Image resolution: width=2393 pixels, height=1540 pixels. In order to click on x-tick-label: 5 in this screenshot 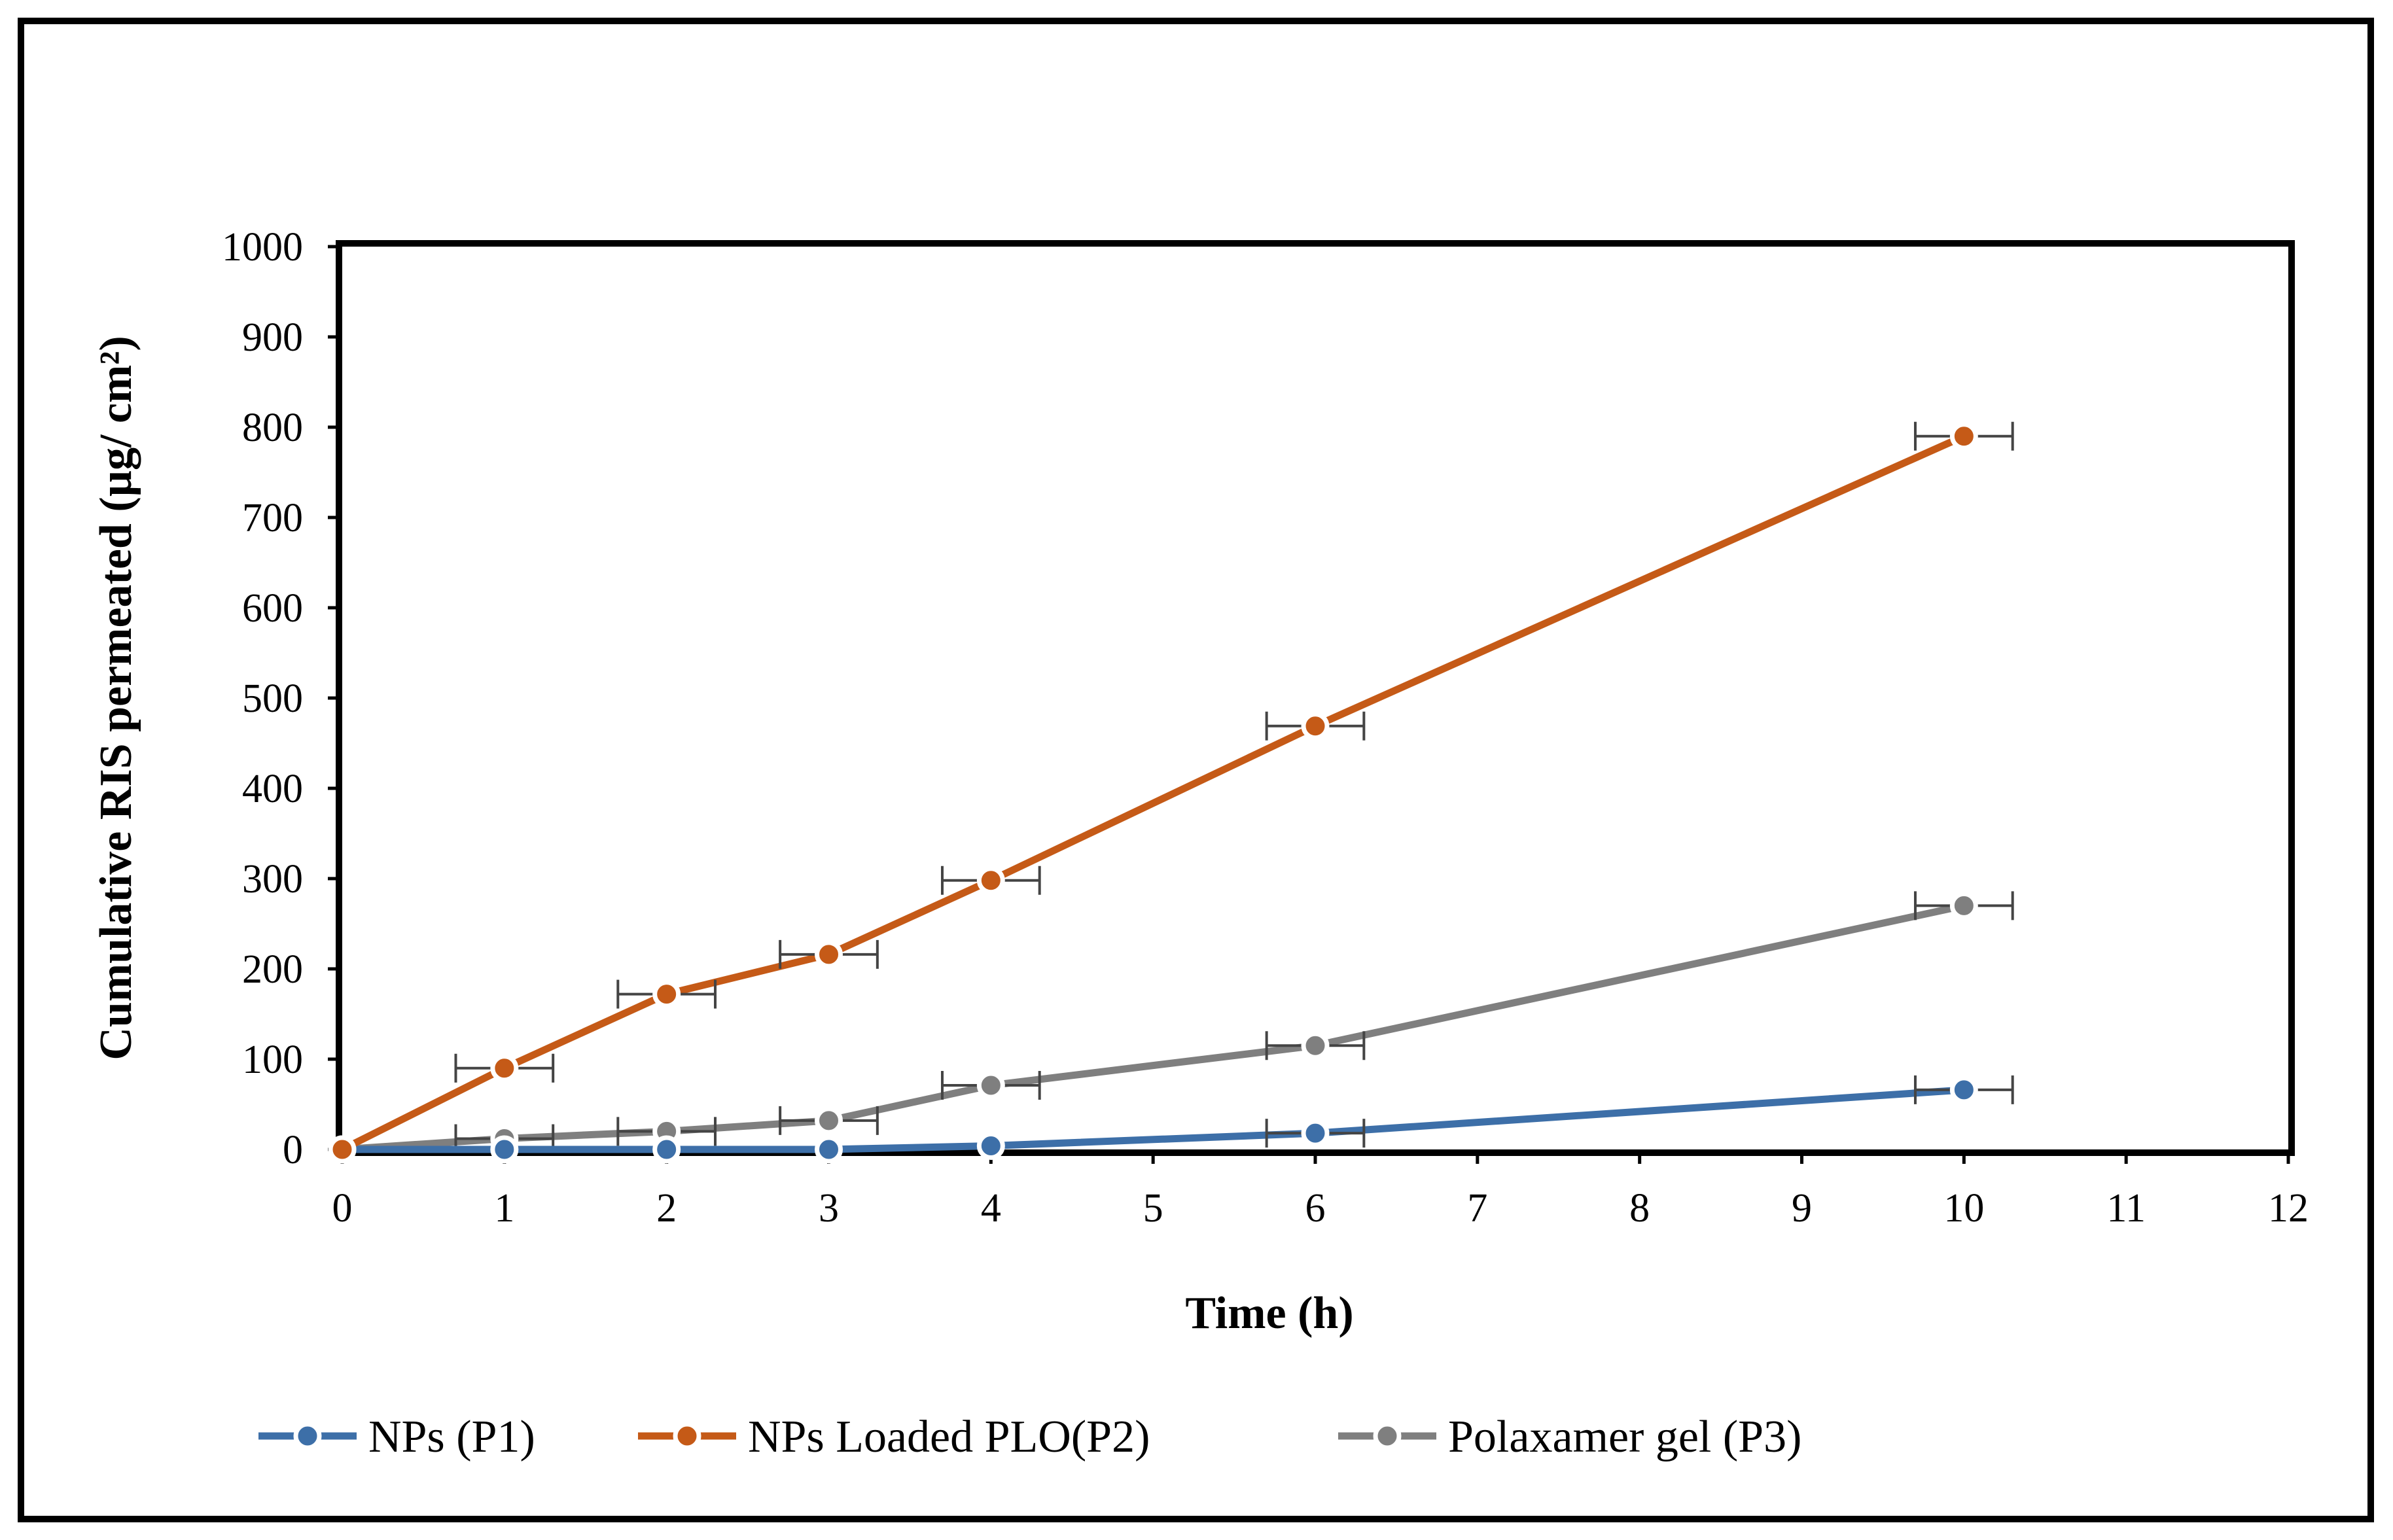, I will do `click(1153, 1208)`.